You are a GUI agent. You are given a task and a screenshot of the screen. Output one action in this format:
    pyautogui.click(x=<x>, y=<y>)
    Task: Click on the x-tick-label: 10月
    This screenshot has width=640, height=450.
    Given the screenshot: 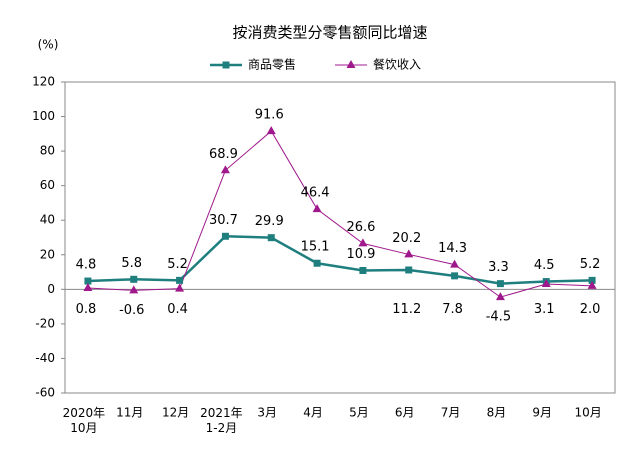 What is the action you would take?
    pyautogui.click(x=587, y=413)
    